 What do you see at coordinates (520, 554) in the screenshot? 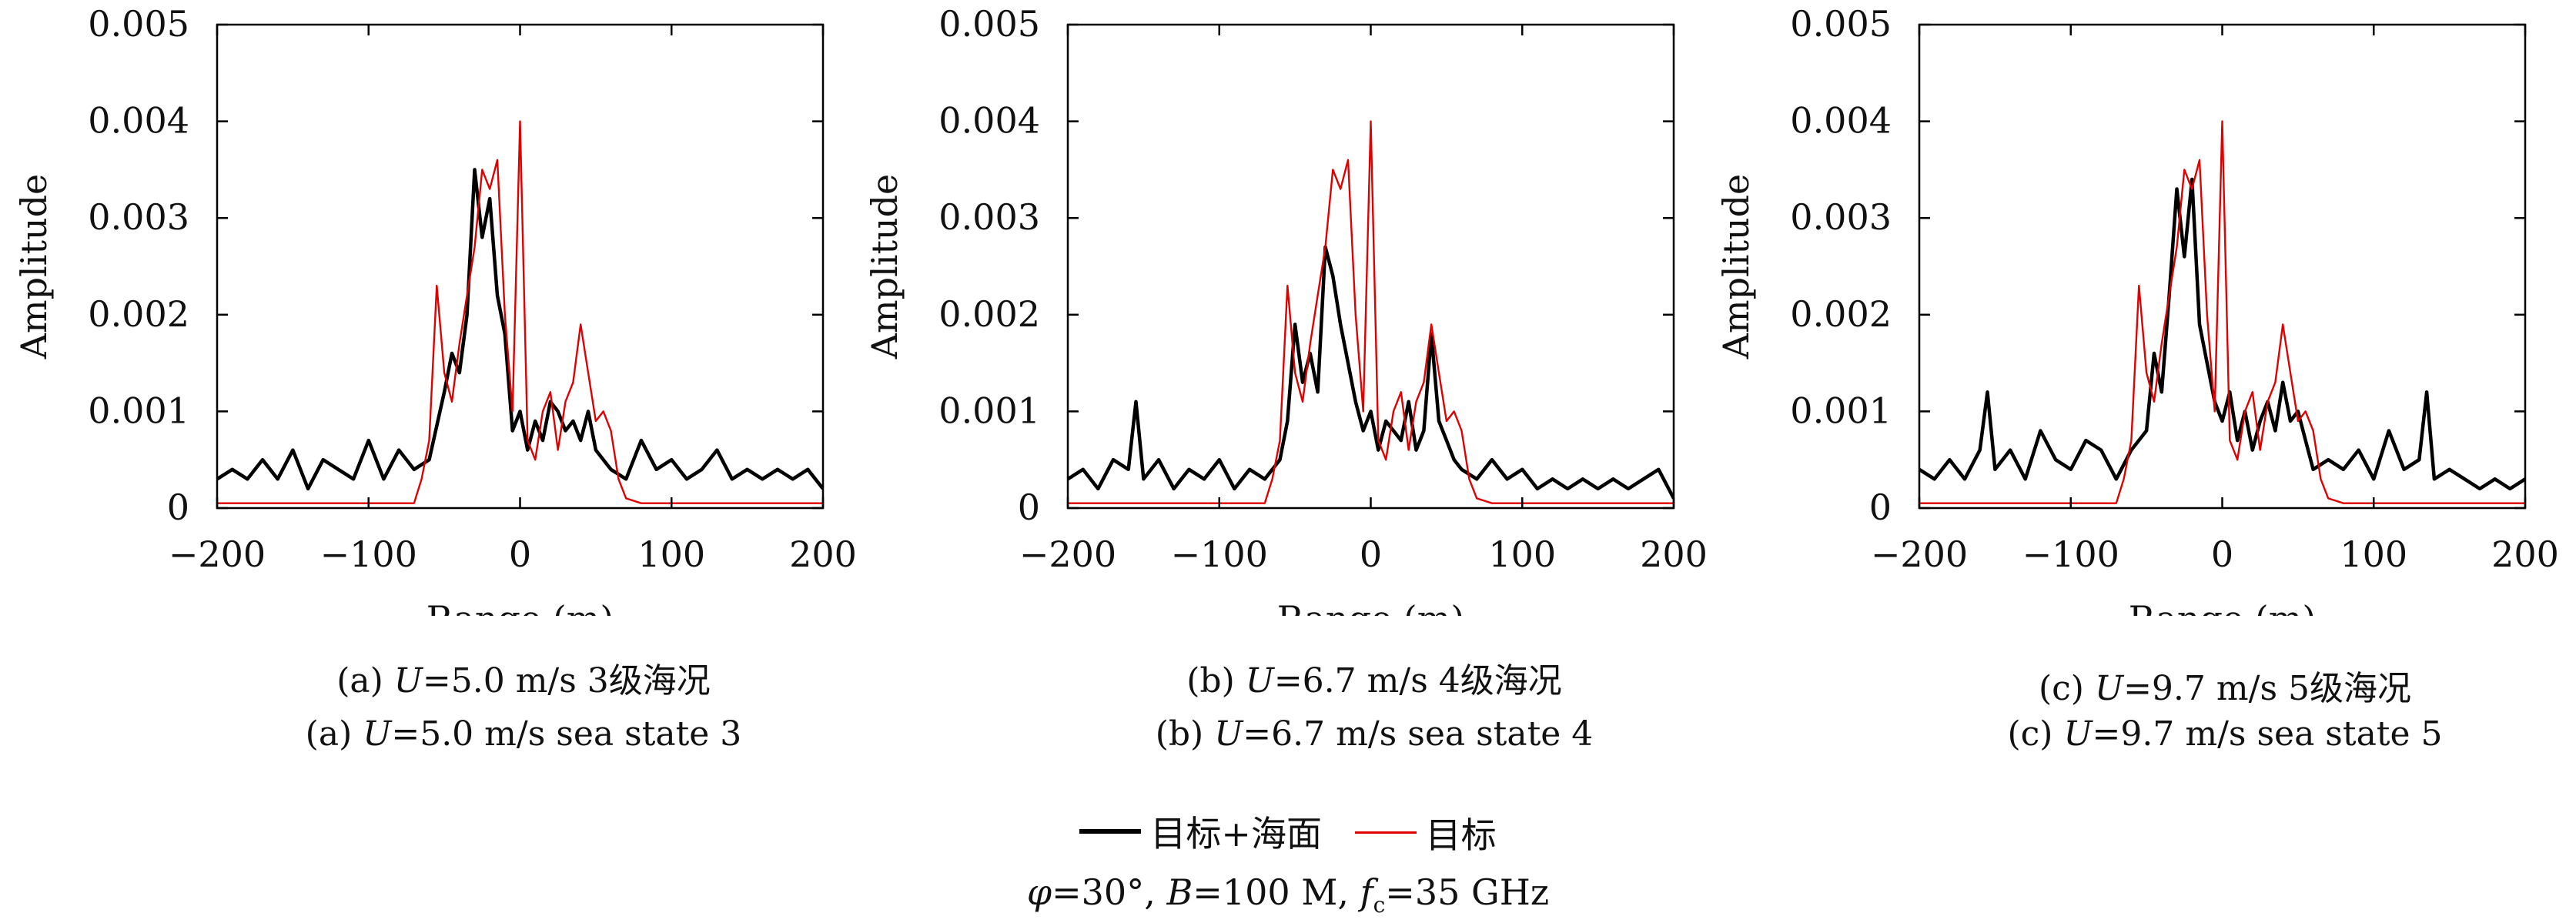
I see `x-tick-label-a-2: 0` at bounding box center [520, 554].